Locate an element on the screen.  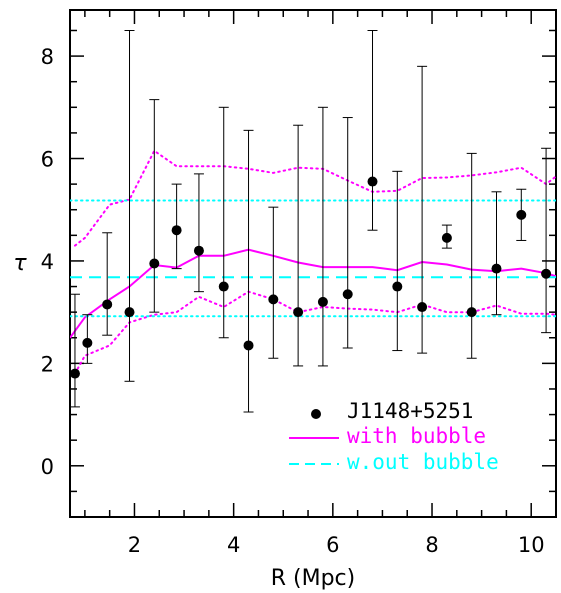
legend: J1148+5251 with bubble w.out bubble is located at coordinates (394, 436).